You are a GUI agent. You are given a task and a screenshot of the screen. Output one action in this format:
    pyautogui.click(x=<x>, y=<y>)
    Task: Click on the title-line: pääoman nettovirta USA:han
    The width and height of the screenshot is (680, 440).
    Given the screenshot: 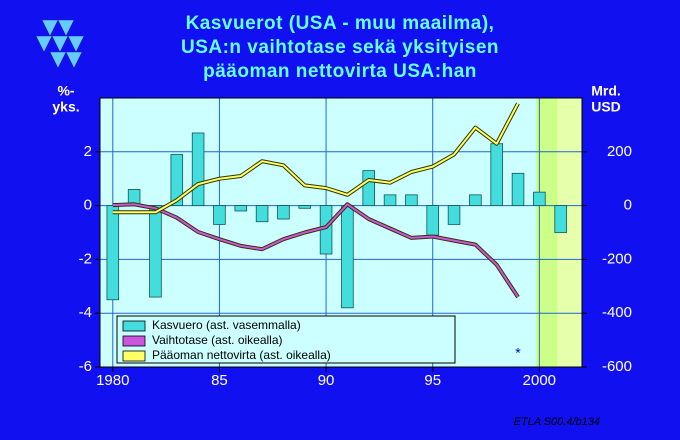 What is the action you would take?
    pyautogui.click(x=340, y=71)
    